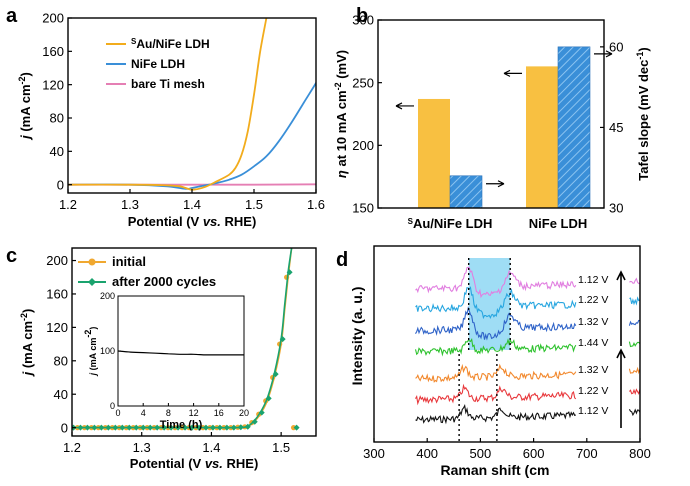 Image resolution: width=690 pixels, height=486 pixels. I want to click on panel-d-xtick-label: 400, so click(427, 453).